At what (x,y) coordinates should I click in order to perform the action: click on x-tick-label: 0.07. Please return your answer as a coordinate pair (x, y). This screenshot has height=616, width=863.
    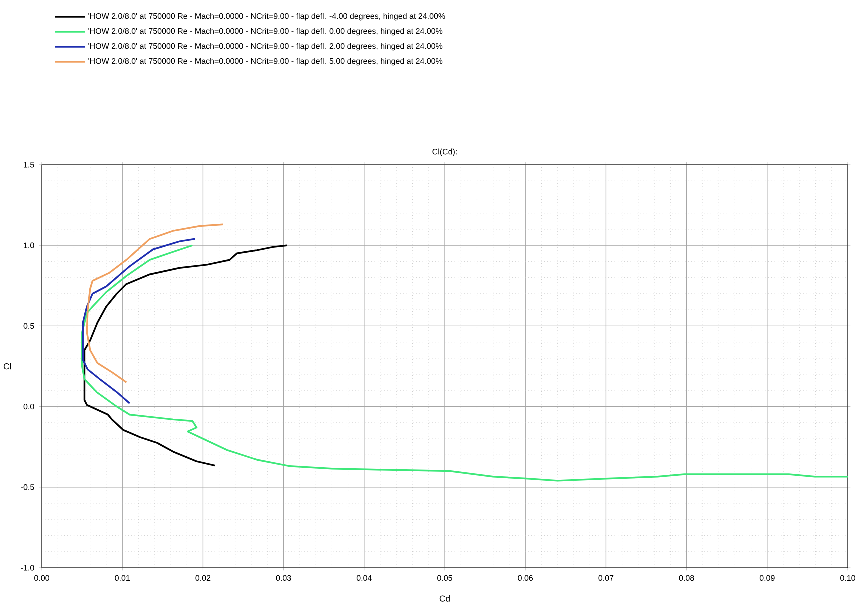
    Looking at the image, I should click on (606, 578).